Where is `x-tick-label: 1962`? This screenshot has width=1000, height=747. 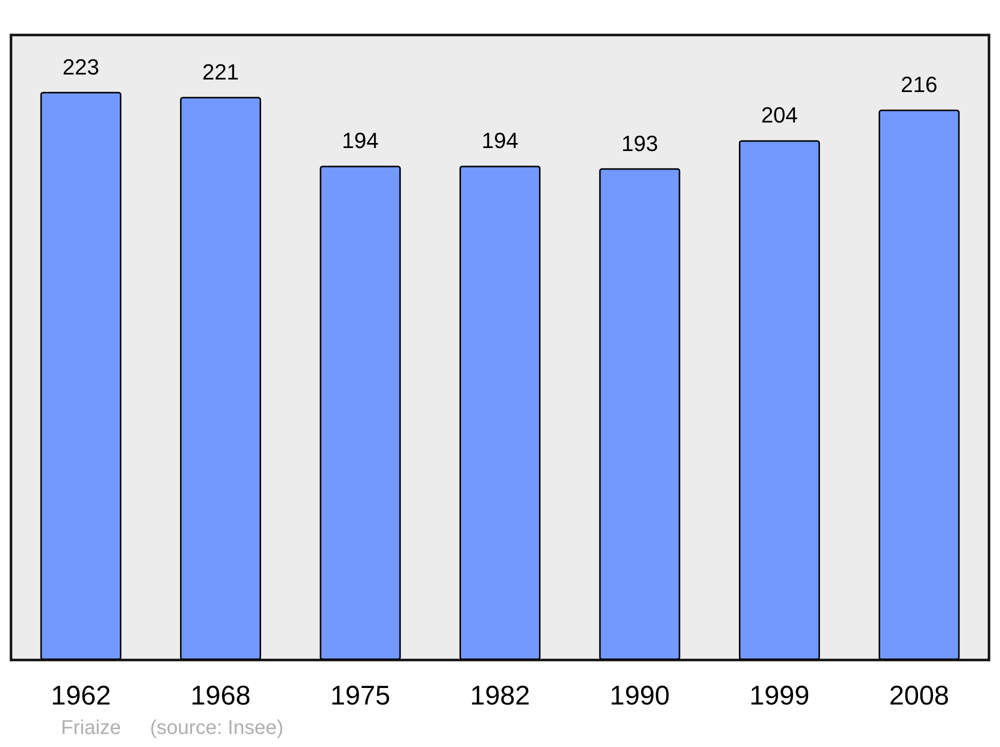
x-tick-label: 1962 is located at coordinates (80, 695).